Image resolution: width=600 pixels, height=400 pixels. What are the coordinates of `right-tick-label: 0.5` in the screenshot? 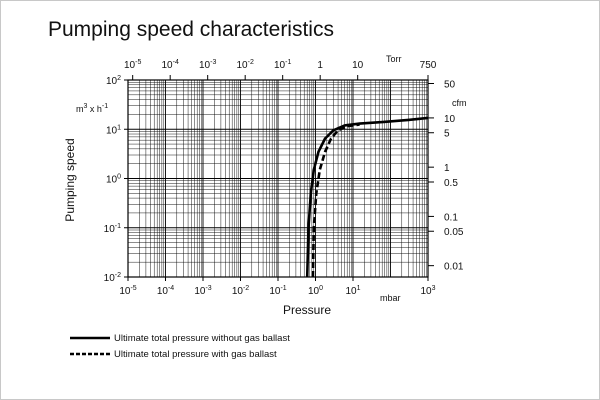 It's located at (451, 183).